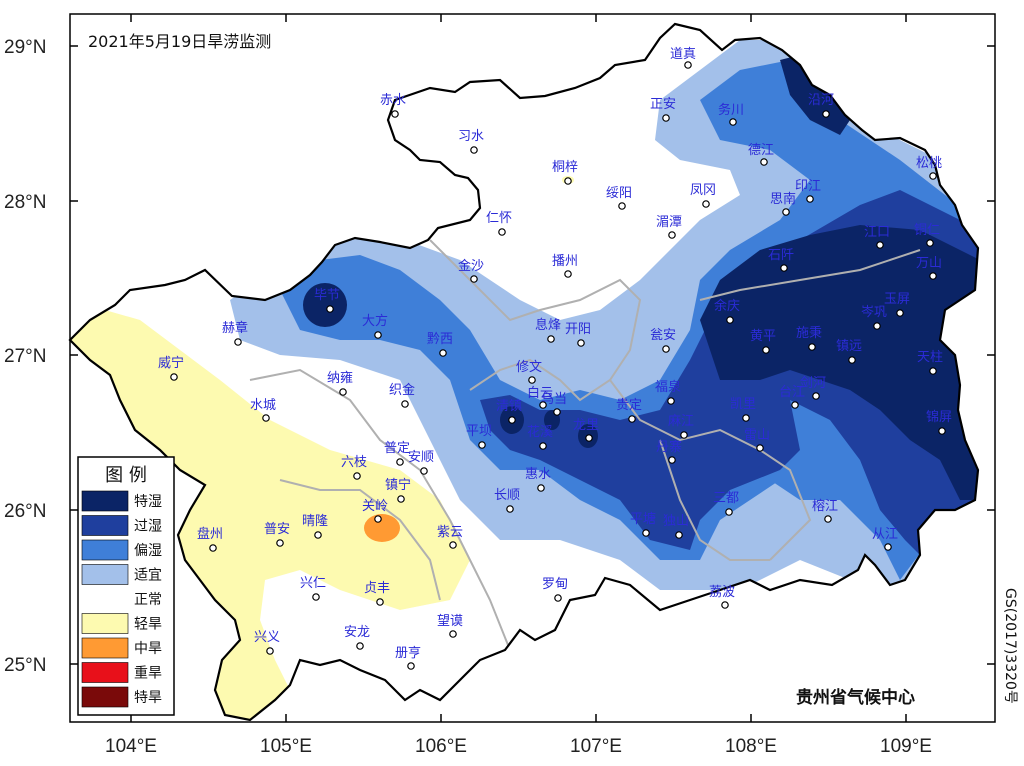 This screenshot has width=1024, height=766. Describe the element at coordinates (676, 521) in the screenshot. I see `city-label: 独山` at that location.